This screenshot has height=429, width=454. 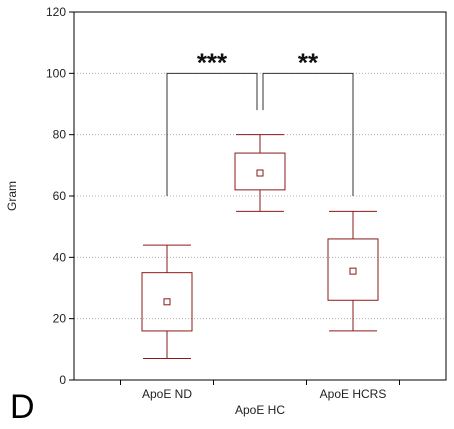 I want to click on y-tick-label: 40, so click(x=60, y=257).